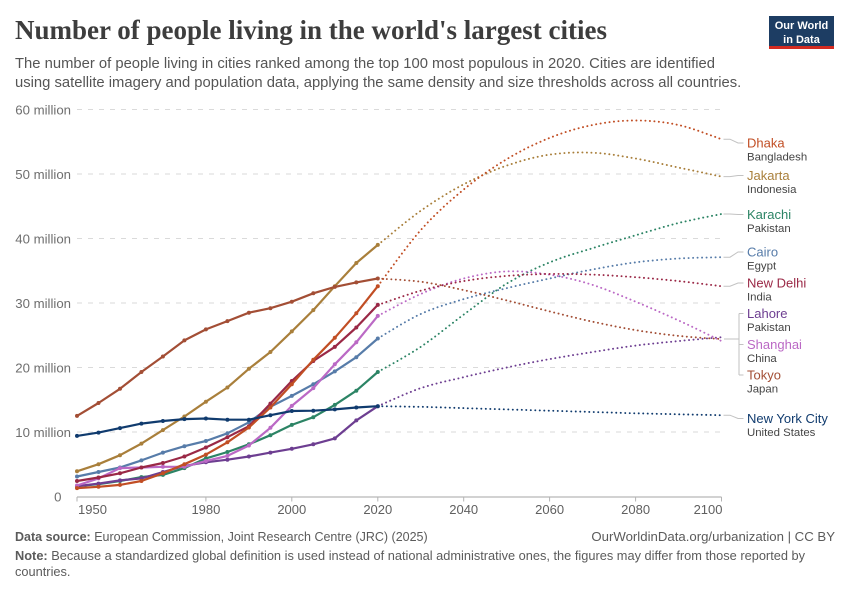 The height and width of the screenshot is (605, 850). I want to click on svg-text: 1980, so click(205, 509).